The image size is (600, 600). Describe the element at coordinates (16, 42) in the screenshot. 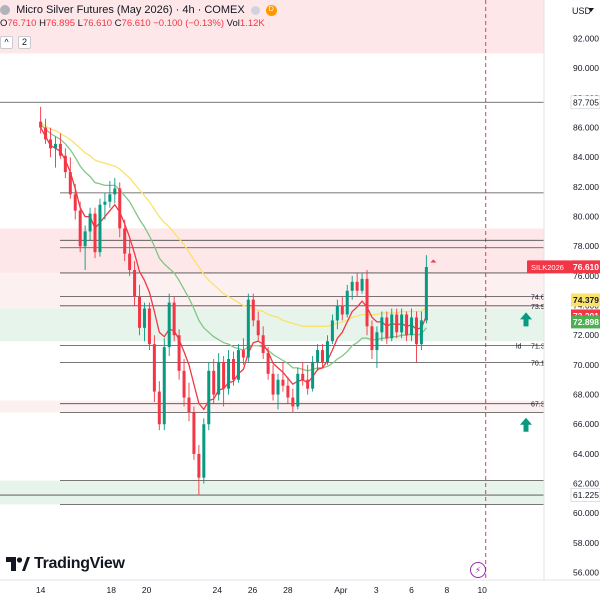

I see `indicator-row: ^ 2` at that location.